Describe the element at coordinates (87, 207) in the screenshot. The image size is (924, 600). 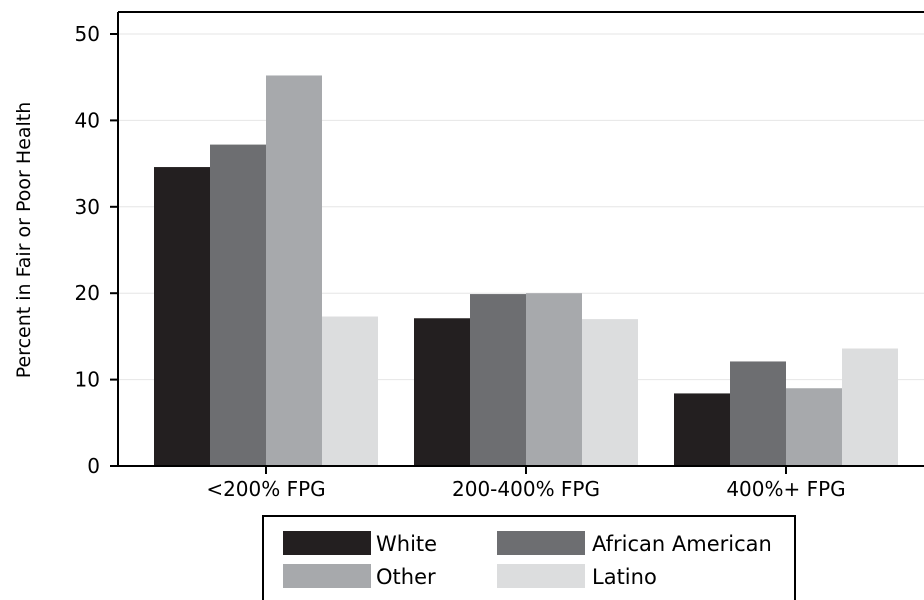
I see `y-tick-label: 30` at that location.